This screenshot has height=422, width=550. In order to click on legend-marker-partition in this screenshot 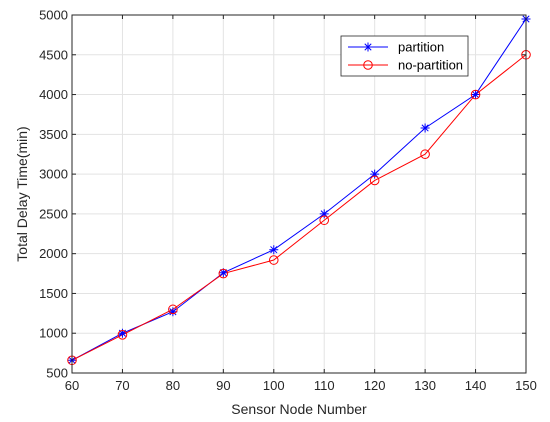, I will do `click(368, 47)`.